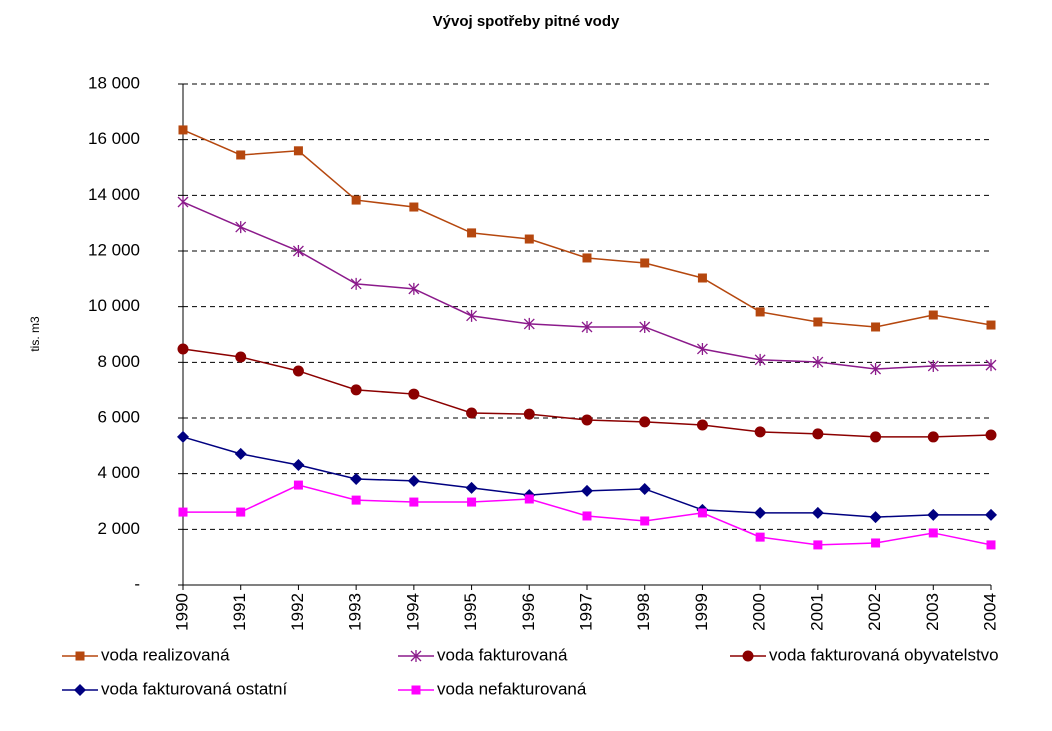 This screenshot has height=731, width=1052. What do you see at coordinates (585, 612) in the screenshot?
I see `x-tick-label: 1997` at bounding box center [585, 612].